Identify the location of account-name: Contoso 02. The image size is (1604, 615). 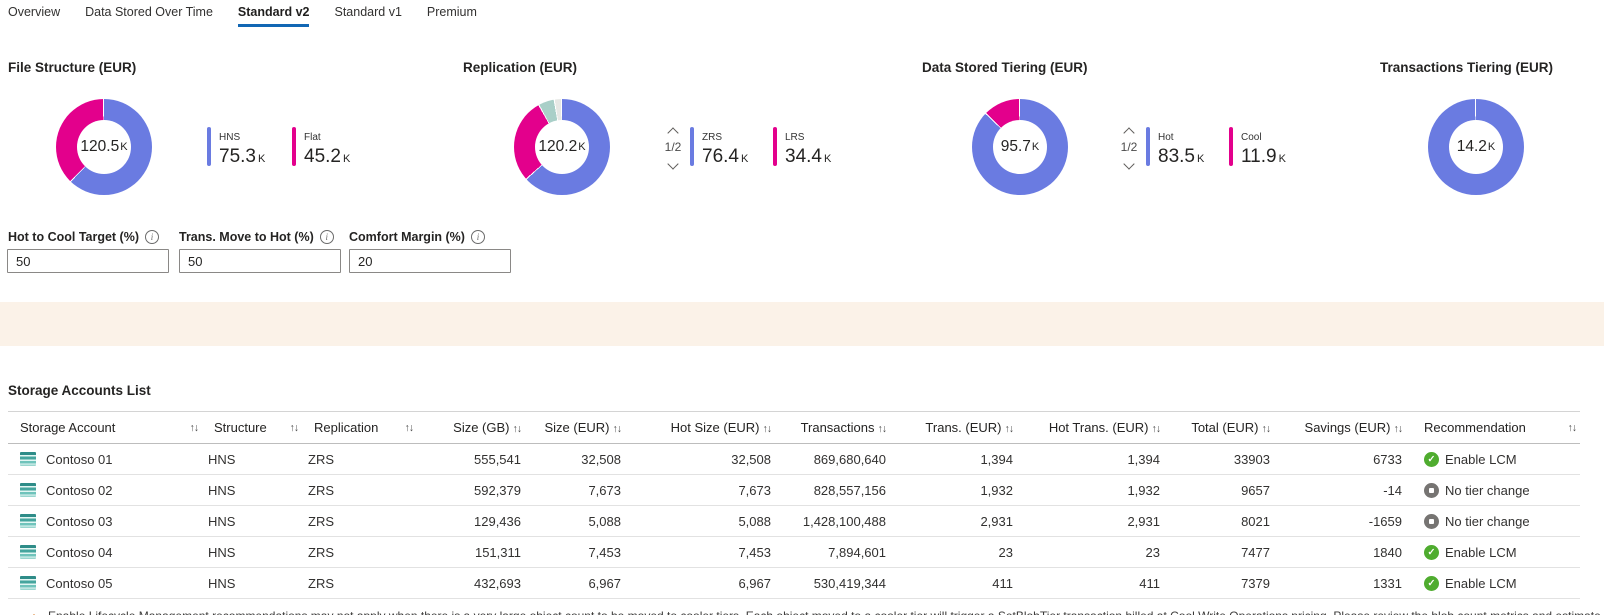
(79, 490).